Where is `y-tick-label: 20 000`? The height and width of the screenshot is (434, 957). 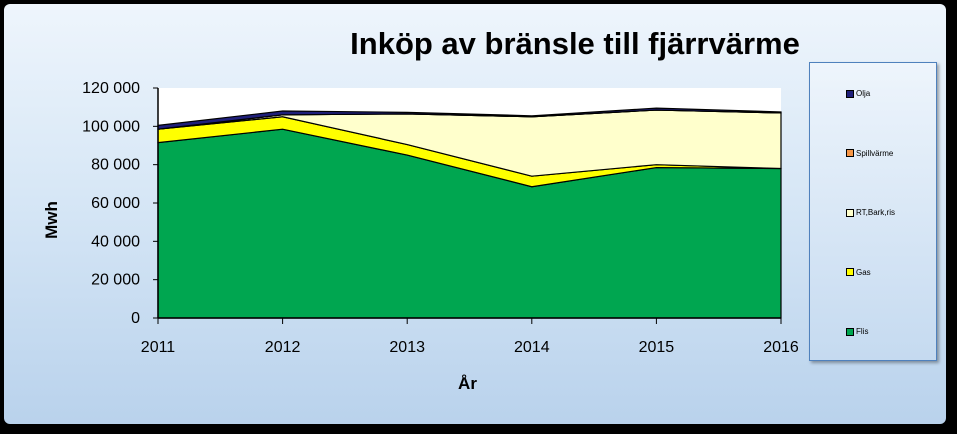
y-tick-label: 20 000 is located at coordinates (115, 280).